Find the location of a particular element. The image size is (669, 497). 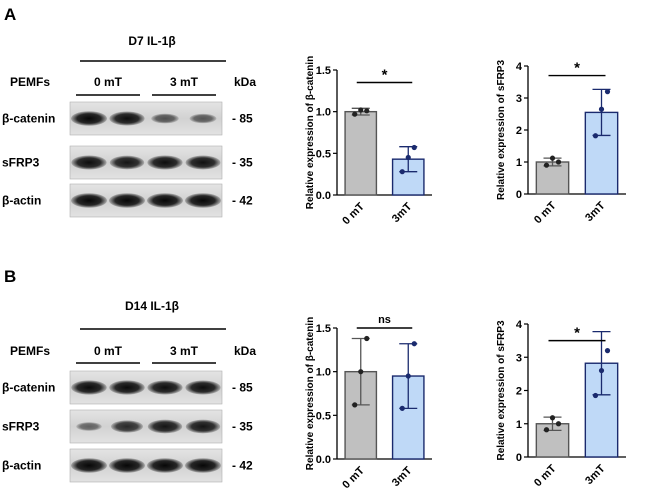

y-tick-label: 0.5 is located at coordinates (323, 416).